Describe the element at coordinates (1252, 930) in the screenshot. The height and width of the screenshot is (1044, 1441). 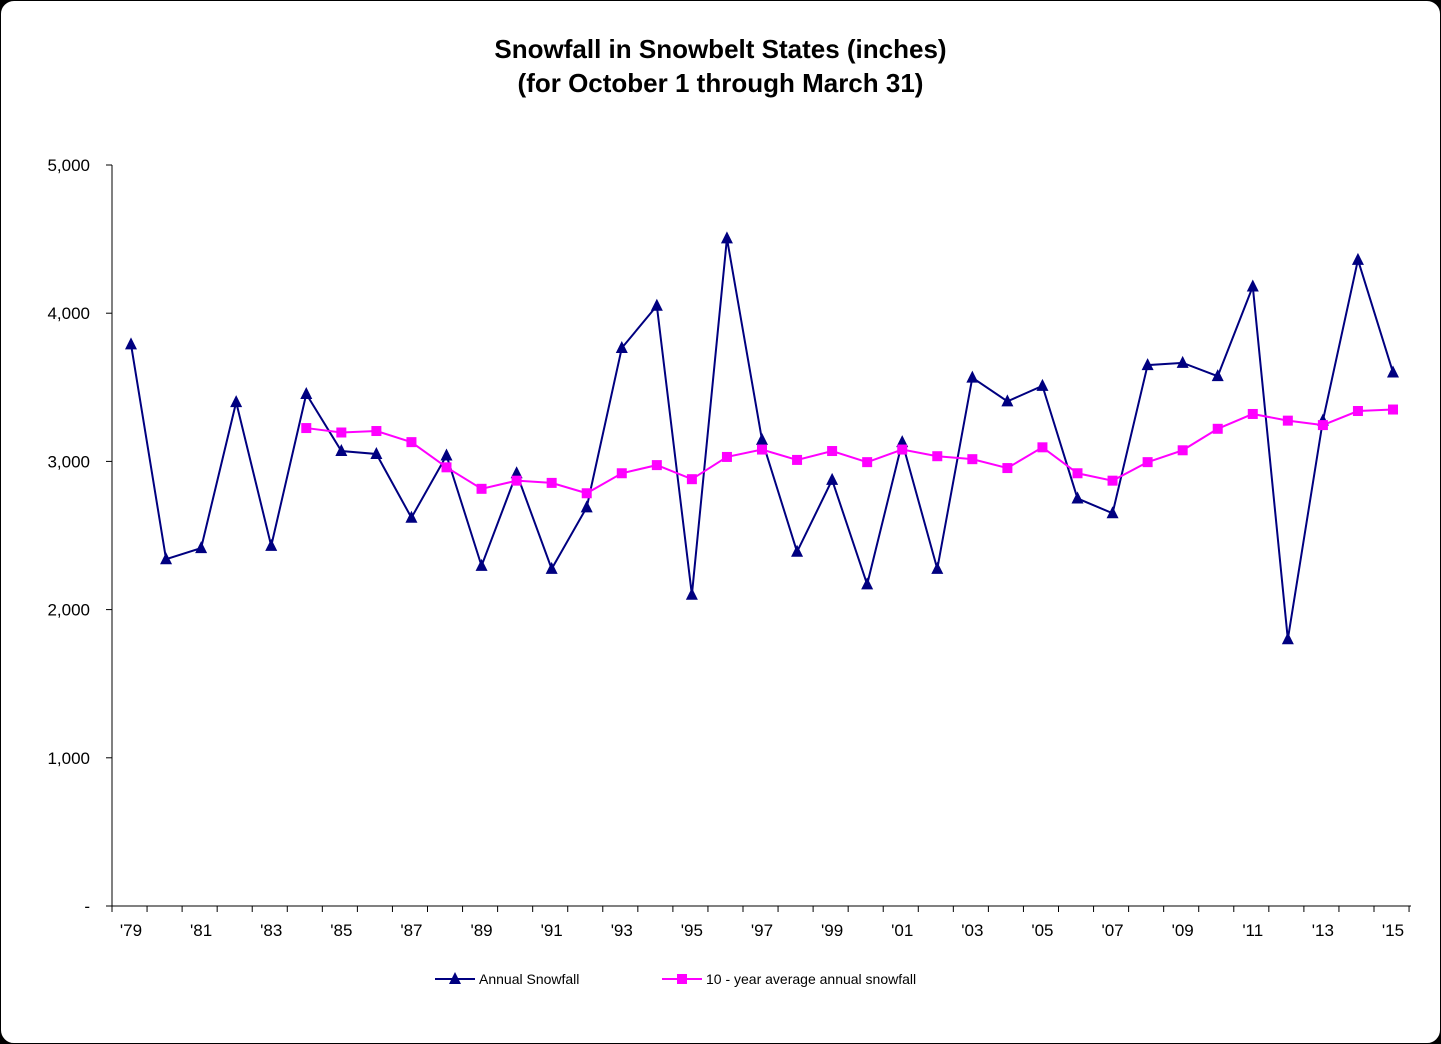
I see `x-tick-label: '11` at that location.